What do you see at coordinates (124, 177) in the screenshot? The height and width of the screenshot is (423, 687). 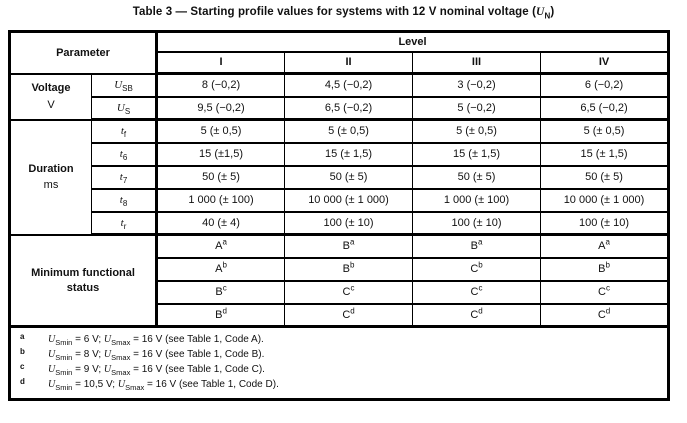 I see `symbol-cell-t7: t7` at bounding box center [124, 177].